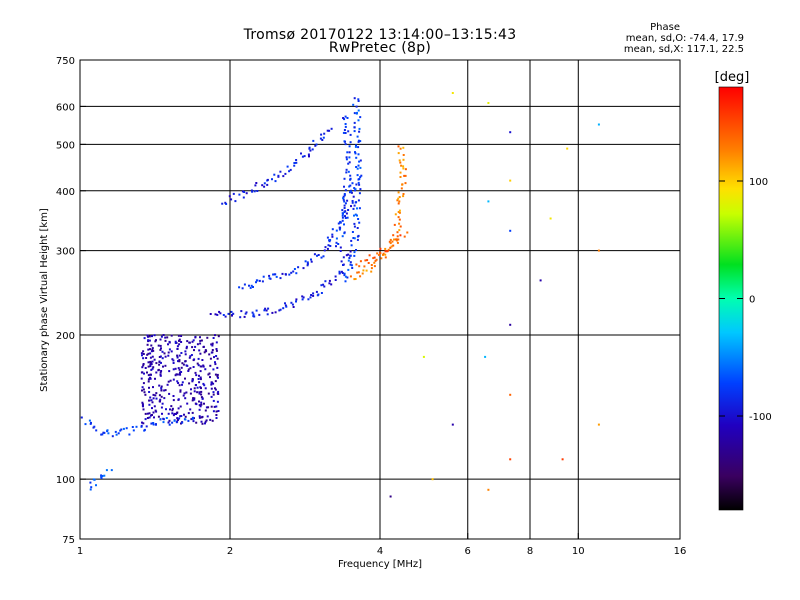 The width and height of the screenshot is (800, 600). I want to click on y-tick-label: 300, so click(65, 252).